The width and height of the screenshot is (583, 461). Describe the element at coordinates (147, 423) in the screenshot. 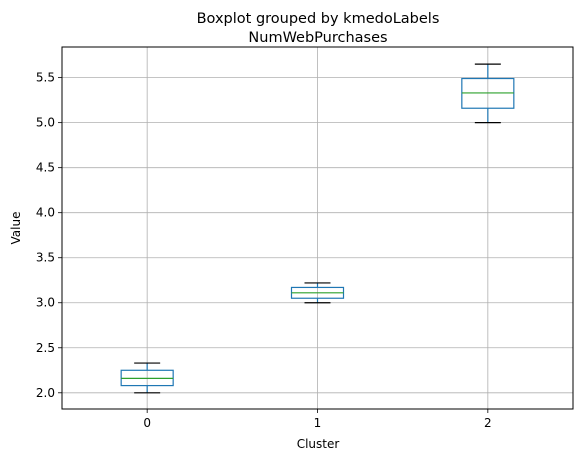

I see `x-tick-label: 0` at that location.